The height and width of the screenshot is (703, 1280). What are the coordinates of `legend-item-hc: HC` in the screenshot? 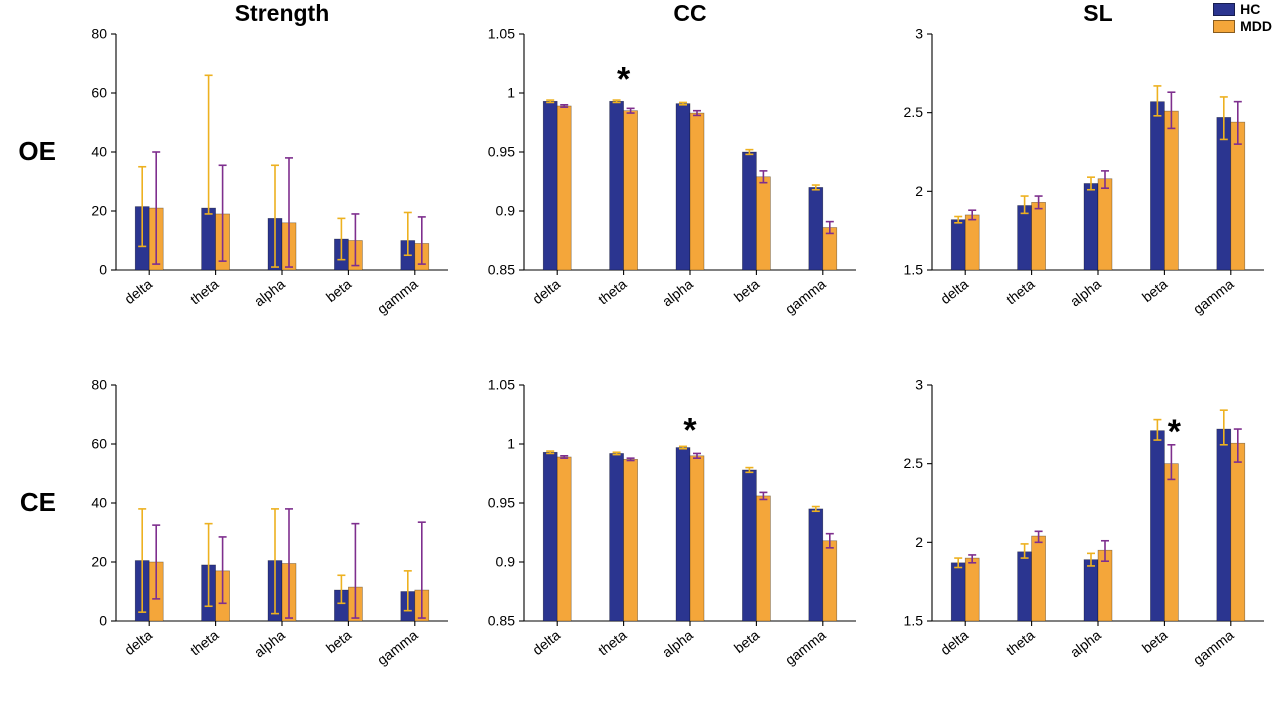 It's located at (1242, 9).